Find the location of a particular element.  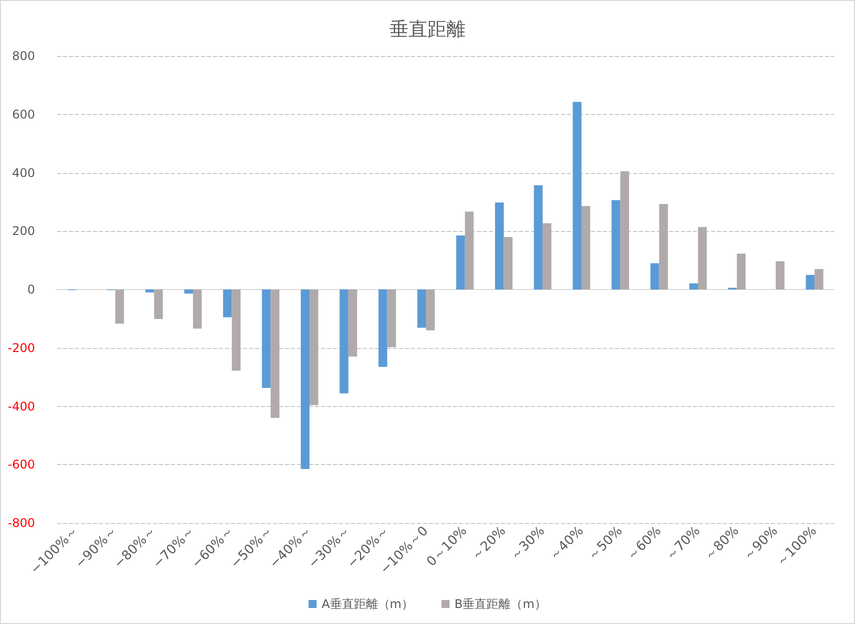

y-tick-label: 800 is located at coordinates (23, 56).